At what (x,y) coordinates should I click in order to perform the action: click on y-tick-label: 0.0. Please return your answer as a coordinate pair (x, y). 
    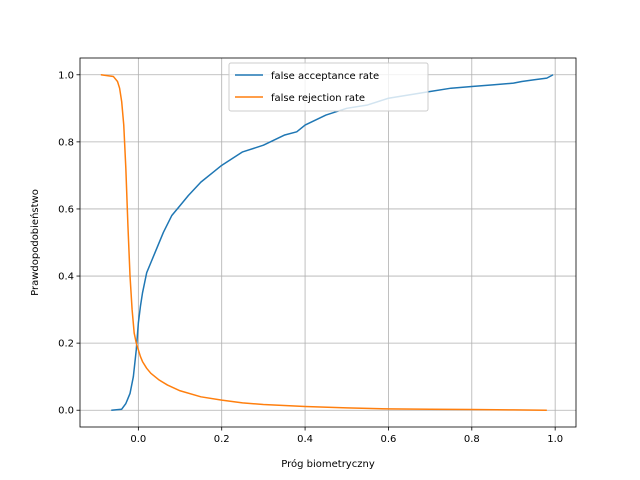
    Looking at the image, I should click on (66, 411).